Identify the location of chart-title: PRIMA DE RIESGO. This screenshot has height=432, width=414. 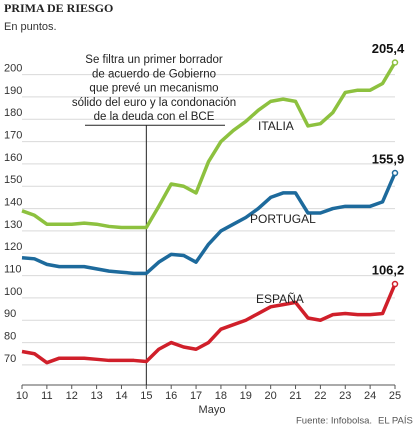
(58, 8).